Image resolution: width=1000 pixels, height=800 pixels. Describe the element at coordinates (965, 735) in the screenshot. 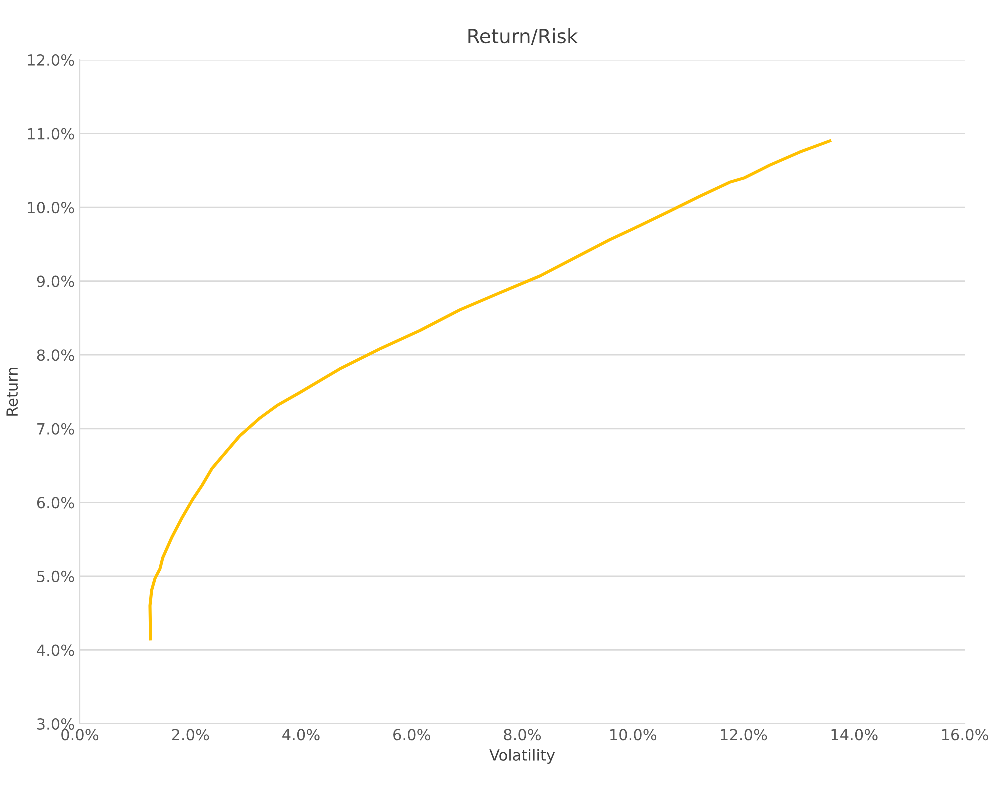

I see `x-tick-label: 16.0%` at that location.